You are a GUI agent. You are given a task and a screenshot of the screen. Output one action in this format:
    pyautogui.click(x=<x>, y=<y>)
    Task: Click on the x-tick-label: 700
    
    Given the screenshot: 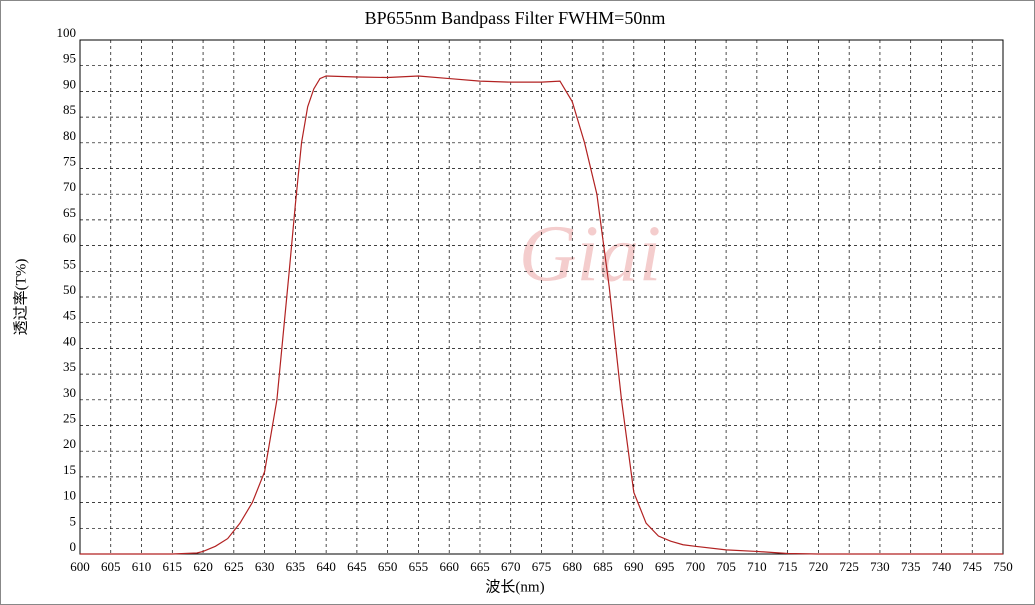 What is the action you would take?
    pyautogui.click(x=696, y=566)
    